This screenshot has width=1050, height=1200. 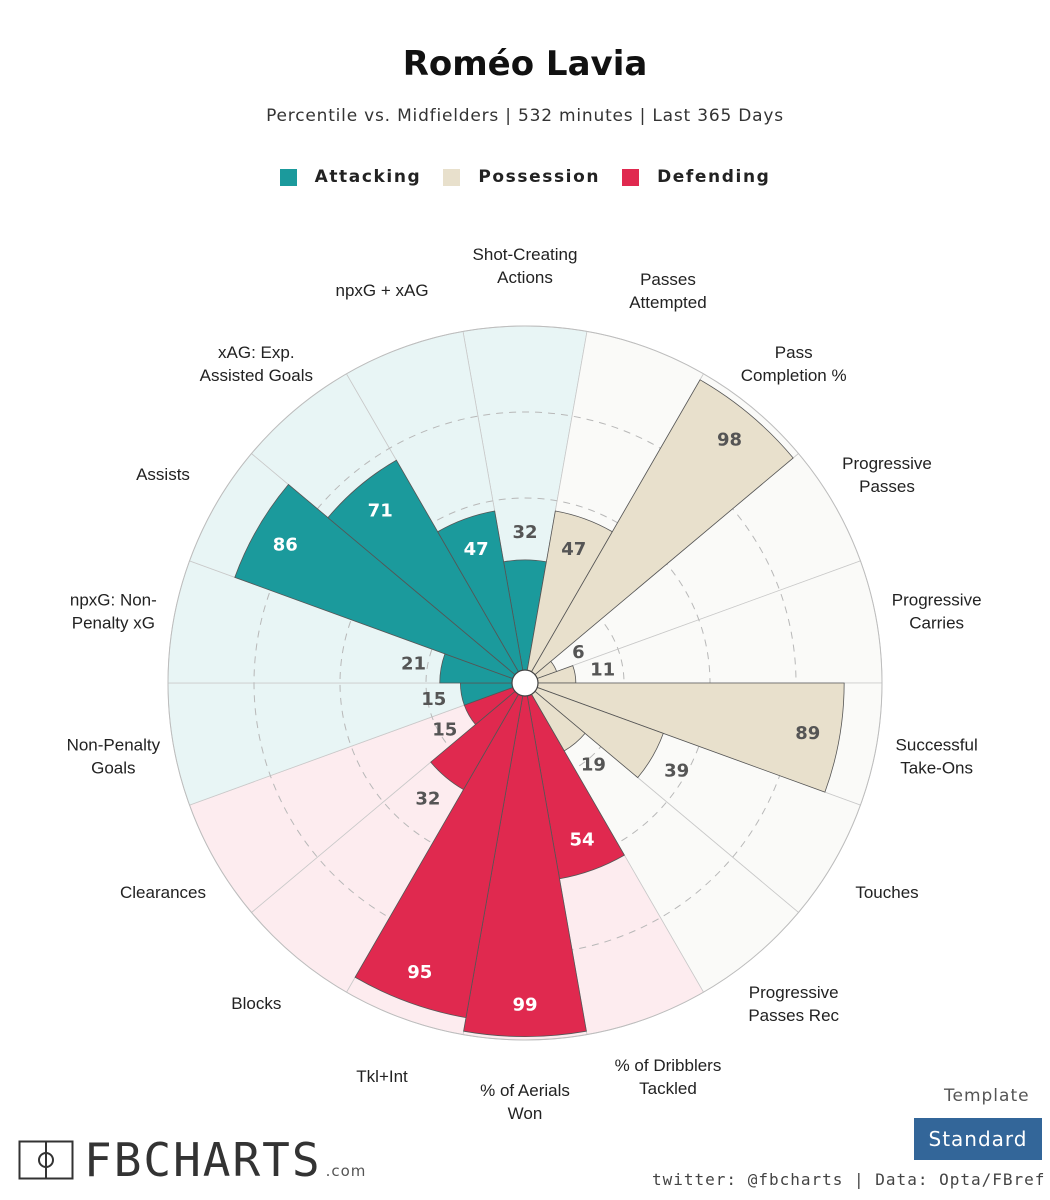 What do you see at coordinates (887, 475) in the screenshot?
I see `category-label-3: Progressive Passes` at bounding box center [887, 475].